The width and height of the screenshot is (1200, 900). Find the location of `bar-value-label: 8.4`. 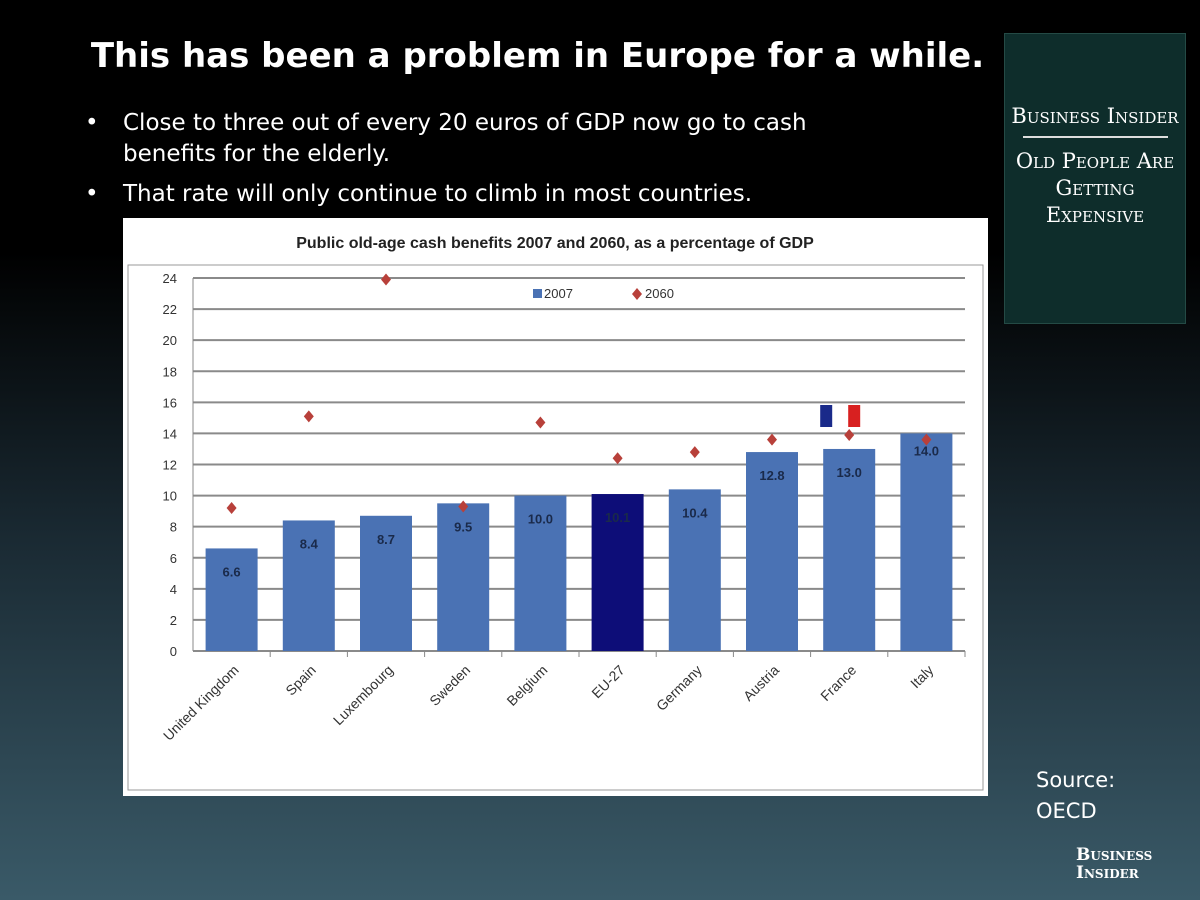

bar-value-label: 8.4 is located at coordinates (309, 543).